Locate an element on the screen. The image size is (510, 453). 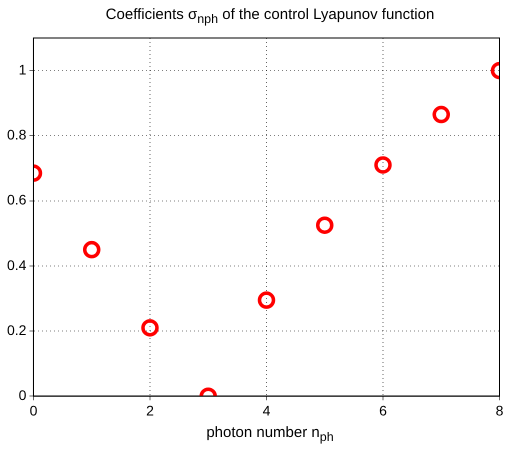
x-tick-label: 6 is located at coordinates (383, 410).